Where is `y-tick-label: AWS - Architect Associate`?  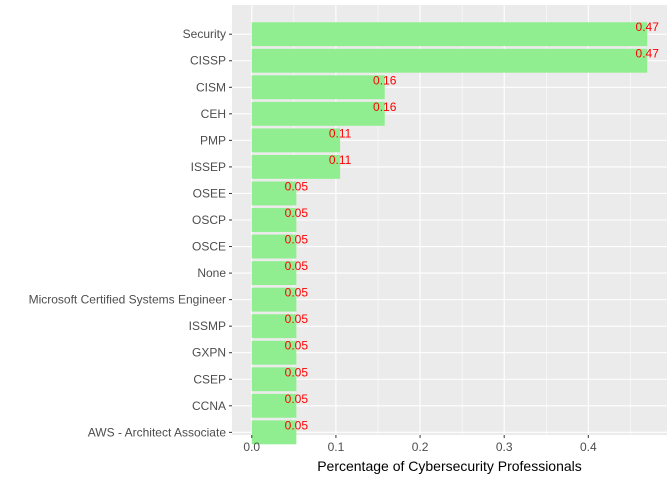
y-tick-label: AWS - Architect Associate is located at coordinates (157, 432).